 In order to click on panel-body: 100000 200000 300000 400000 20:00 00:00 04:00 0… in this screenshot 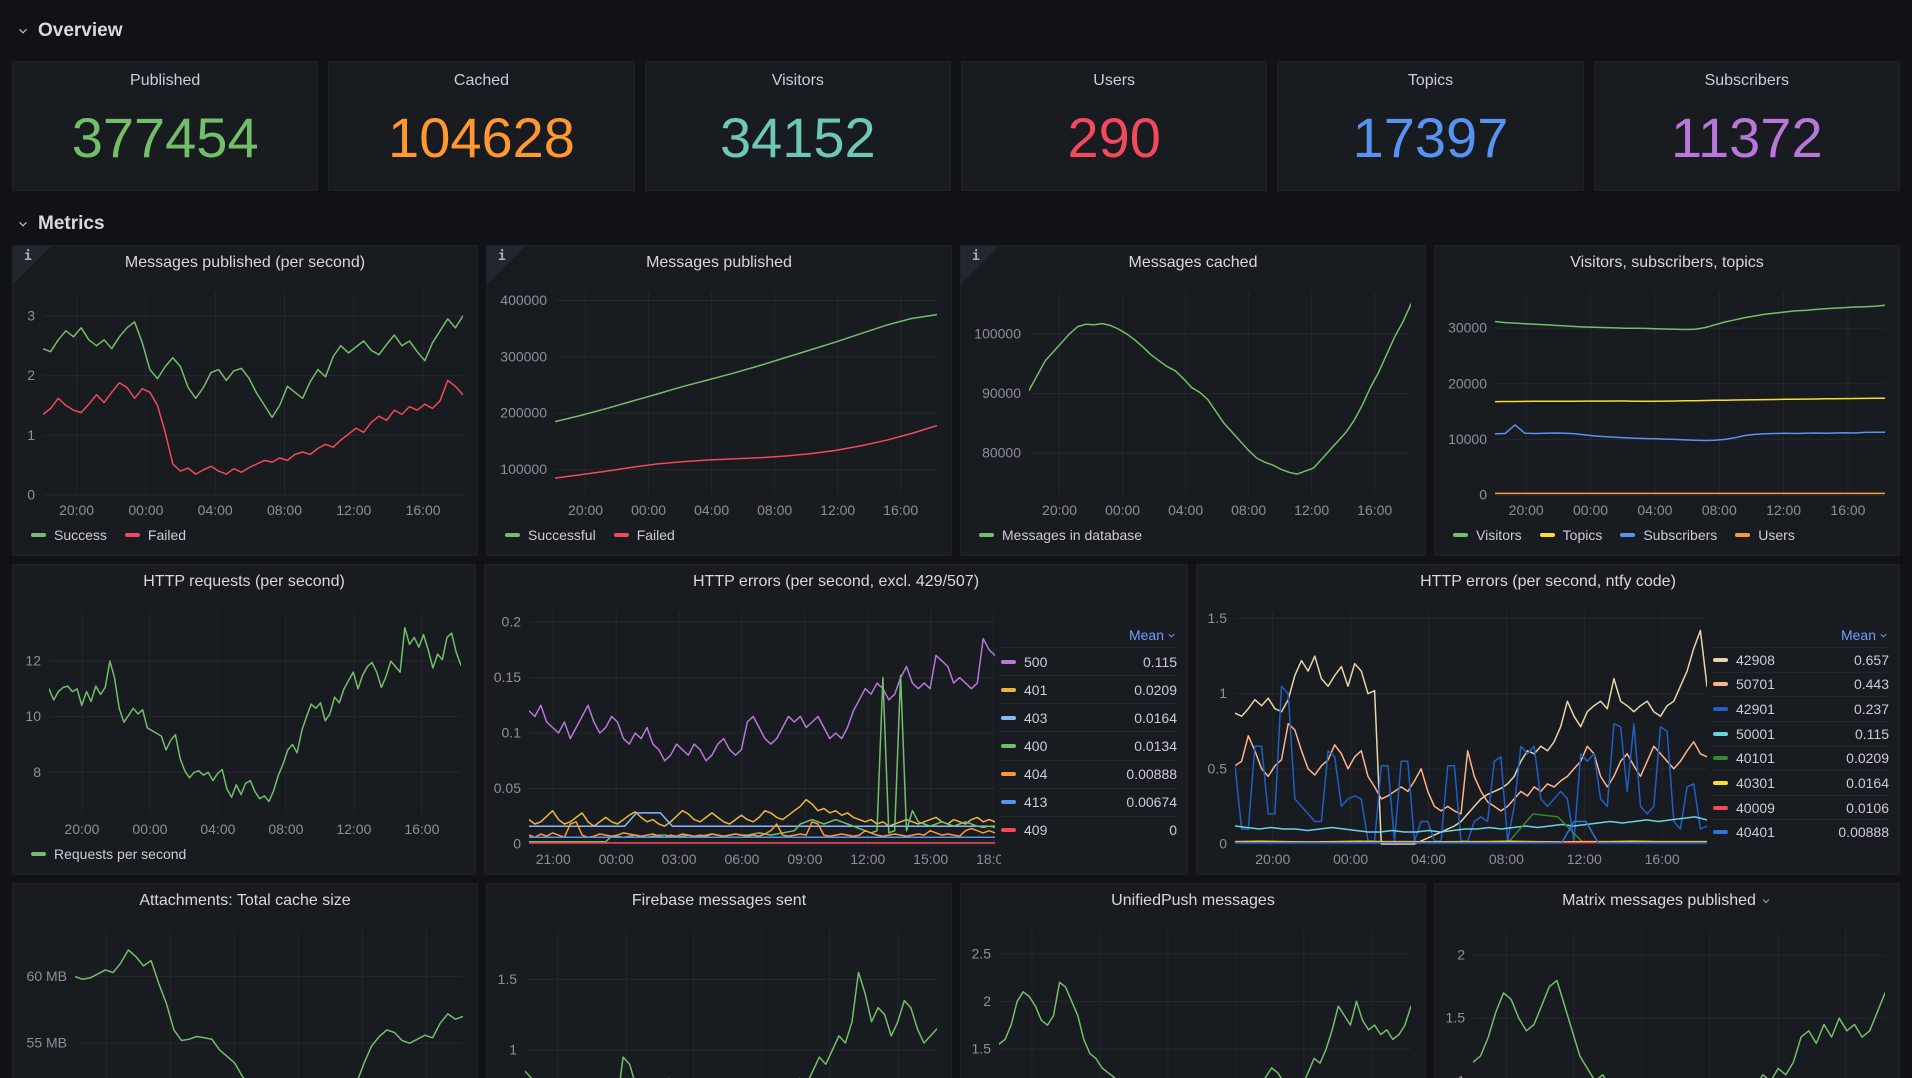, I will do `click(719, 402)`.